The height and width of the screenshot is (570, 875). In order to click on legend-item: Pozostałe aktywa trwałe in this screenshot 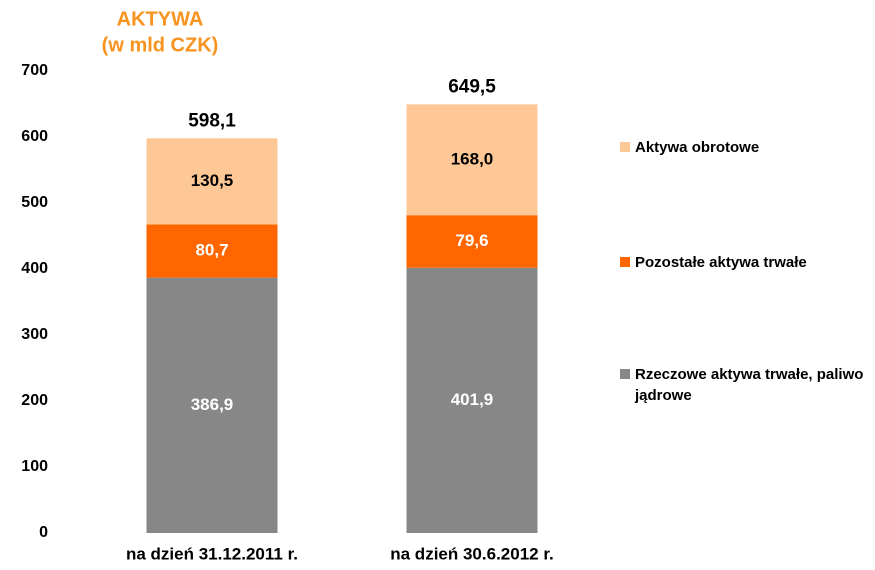, I will do `click(745, 262)`.